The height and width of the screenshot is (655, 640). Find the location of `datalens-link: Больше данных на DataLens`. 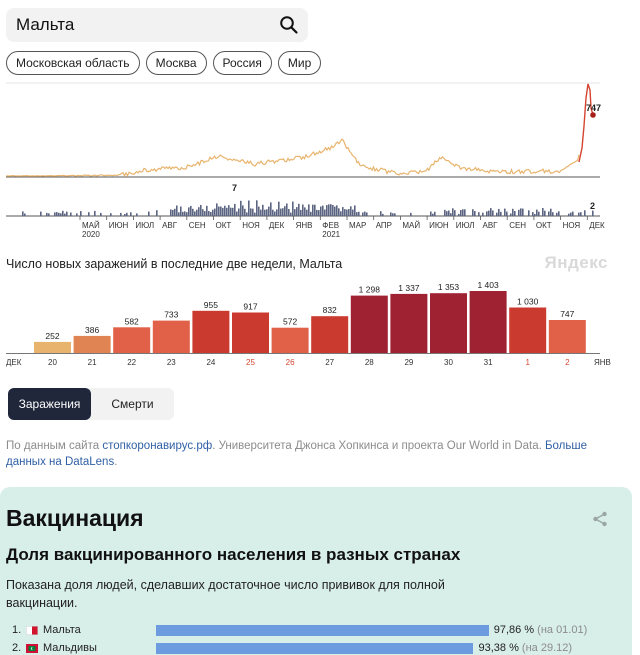

datalens-link: Больше данных на DataLens is located at coordinates (296, 454).